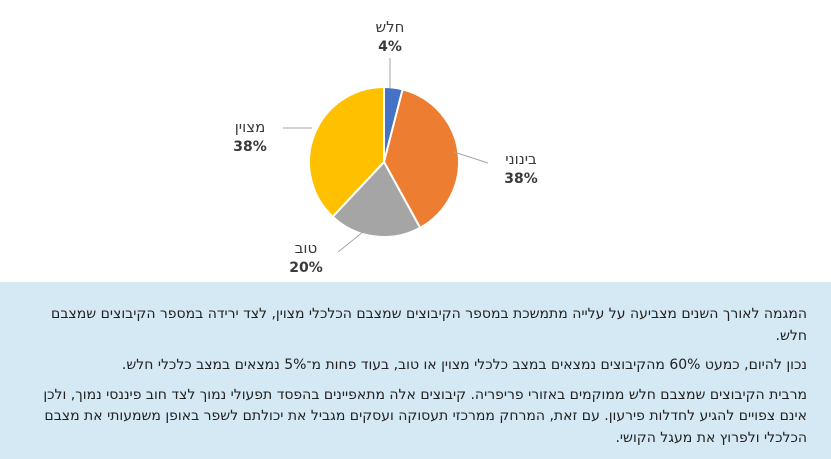  I want to click on slice-label-excellent-value: 38%, so click(250, 147).